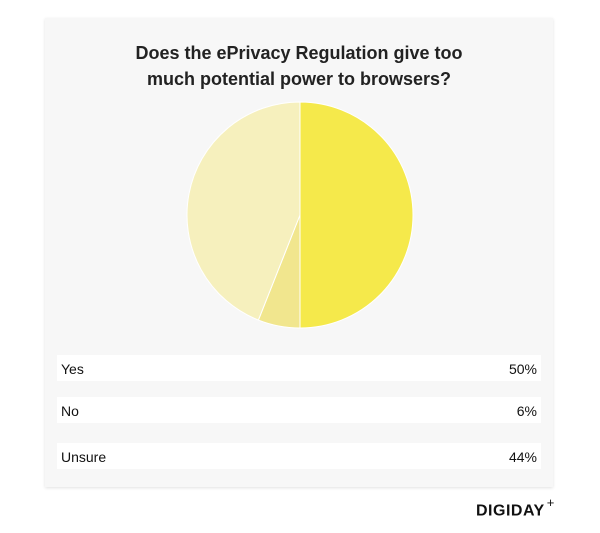 Image resolution: width=600 pixels, height=533 pixels. I want to click on value-label: 50%, so click(522, 369).